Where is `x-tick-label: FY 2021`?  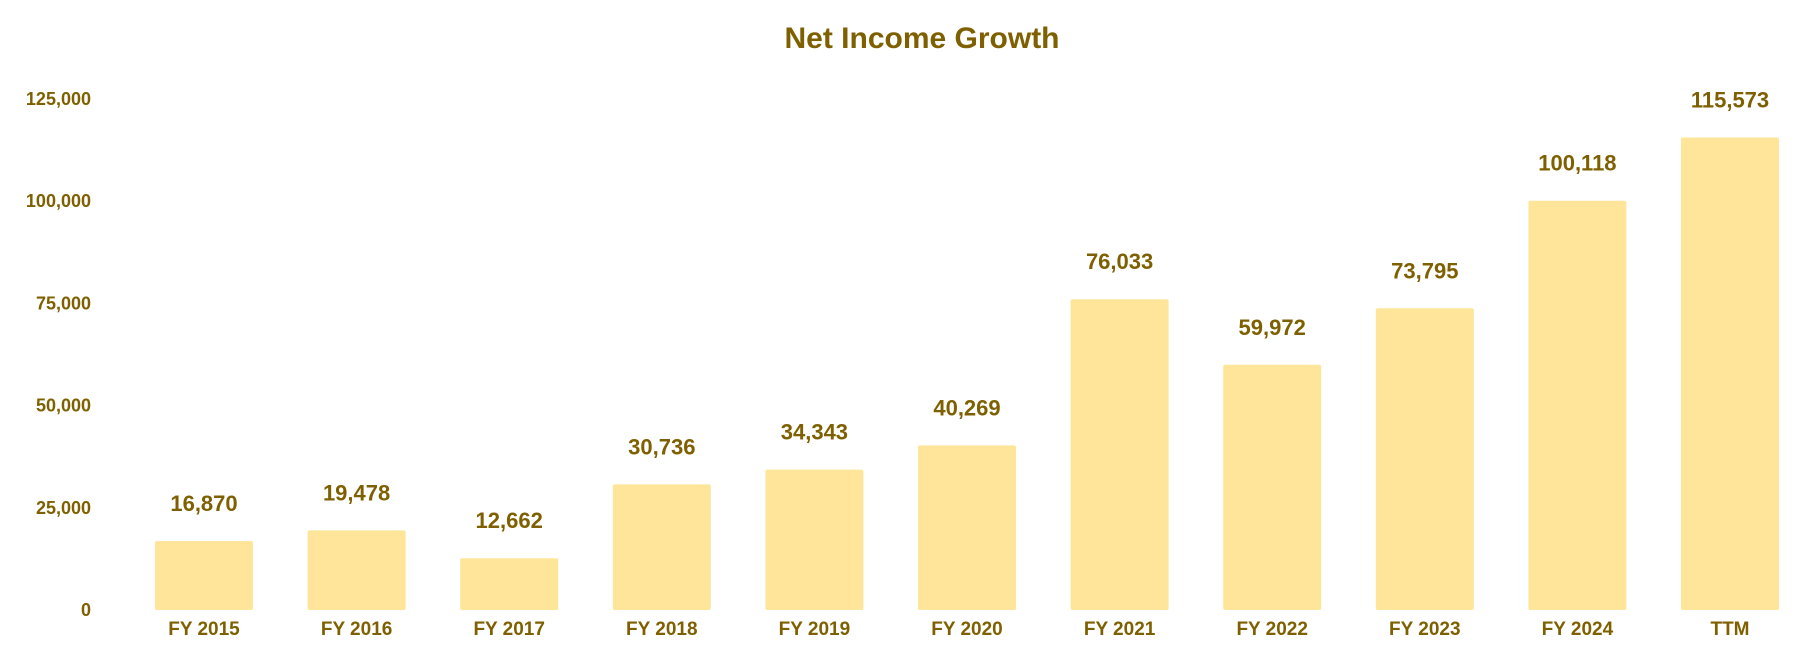 x-tick-label: FY 2021 is located at coordinates (1120, 629).